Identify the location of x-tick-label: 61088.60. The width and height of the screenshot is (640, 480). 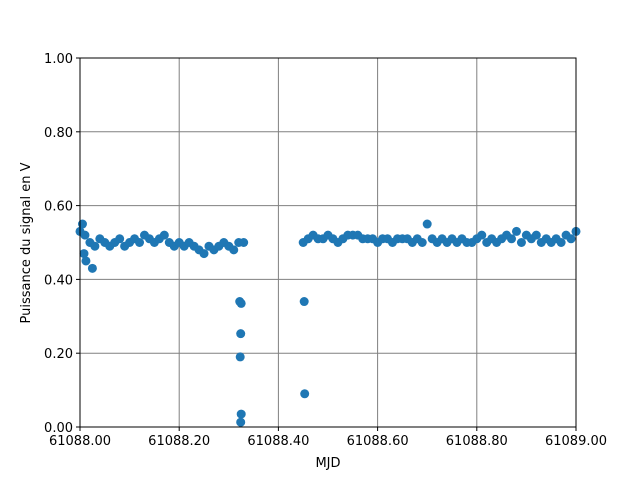
(378, 441).